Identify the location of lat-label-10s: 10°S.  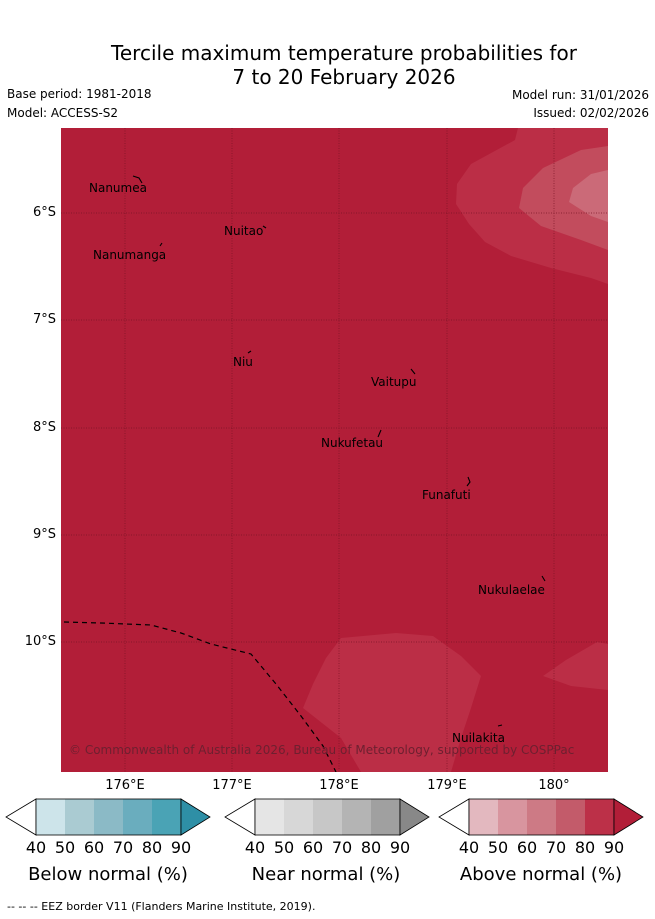
(40, 641).